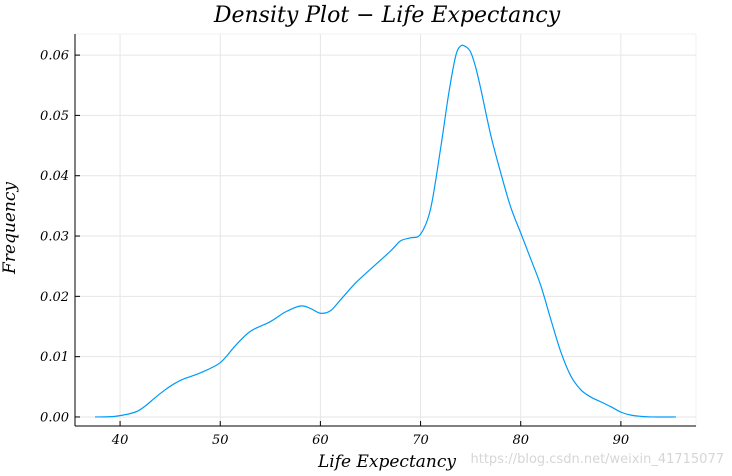  What do you see at coordinates (54, 116) in the screenshot?
I see `y-tick-label: 0.05` at bounding box center [54, 116].